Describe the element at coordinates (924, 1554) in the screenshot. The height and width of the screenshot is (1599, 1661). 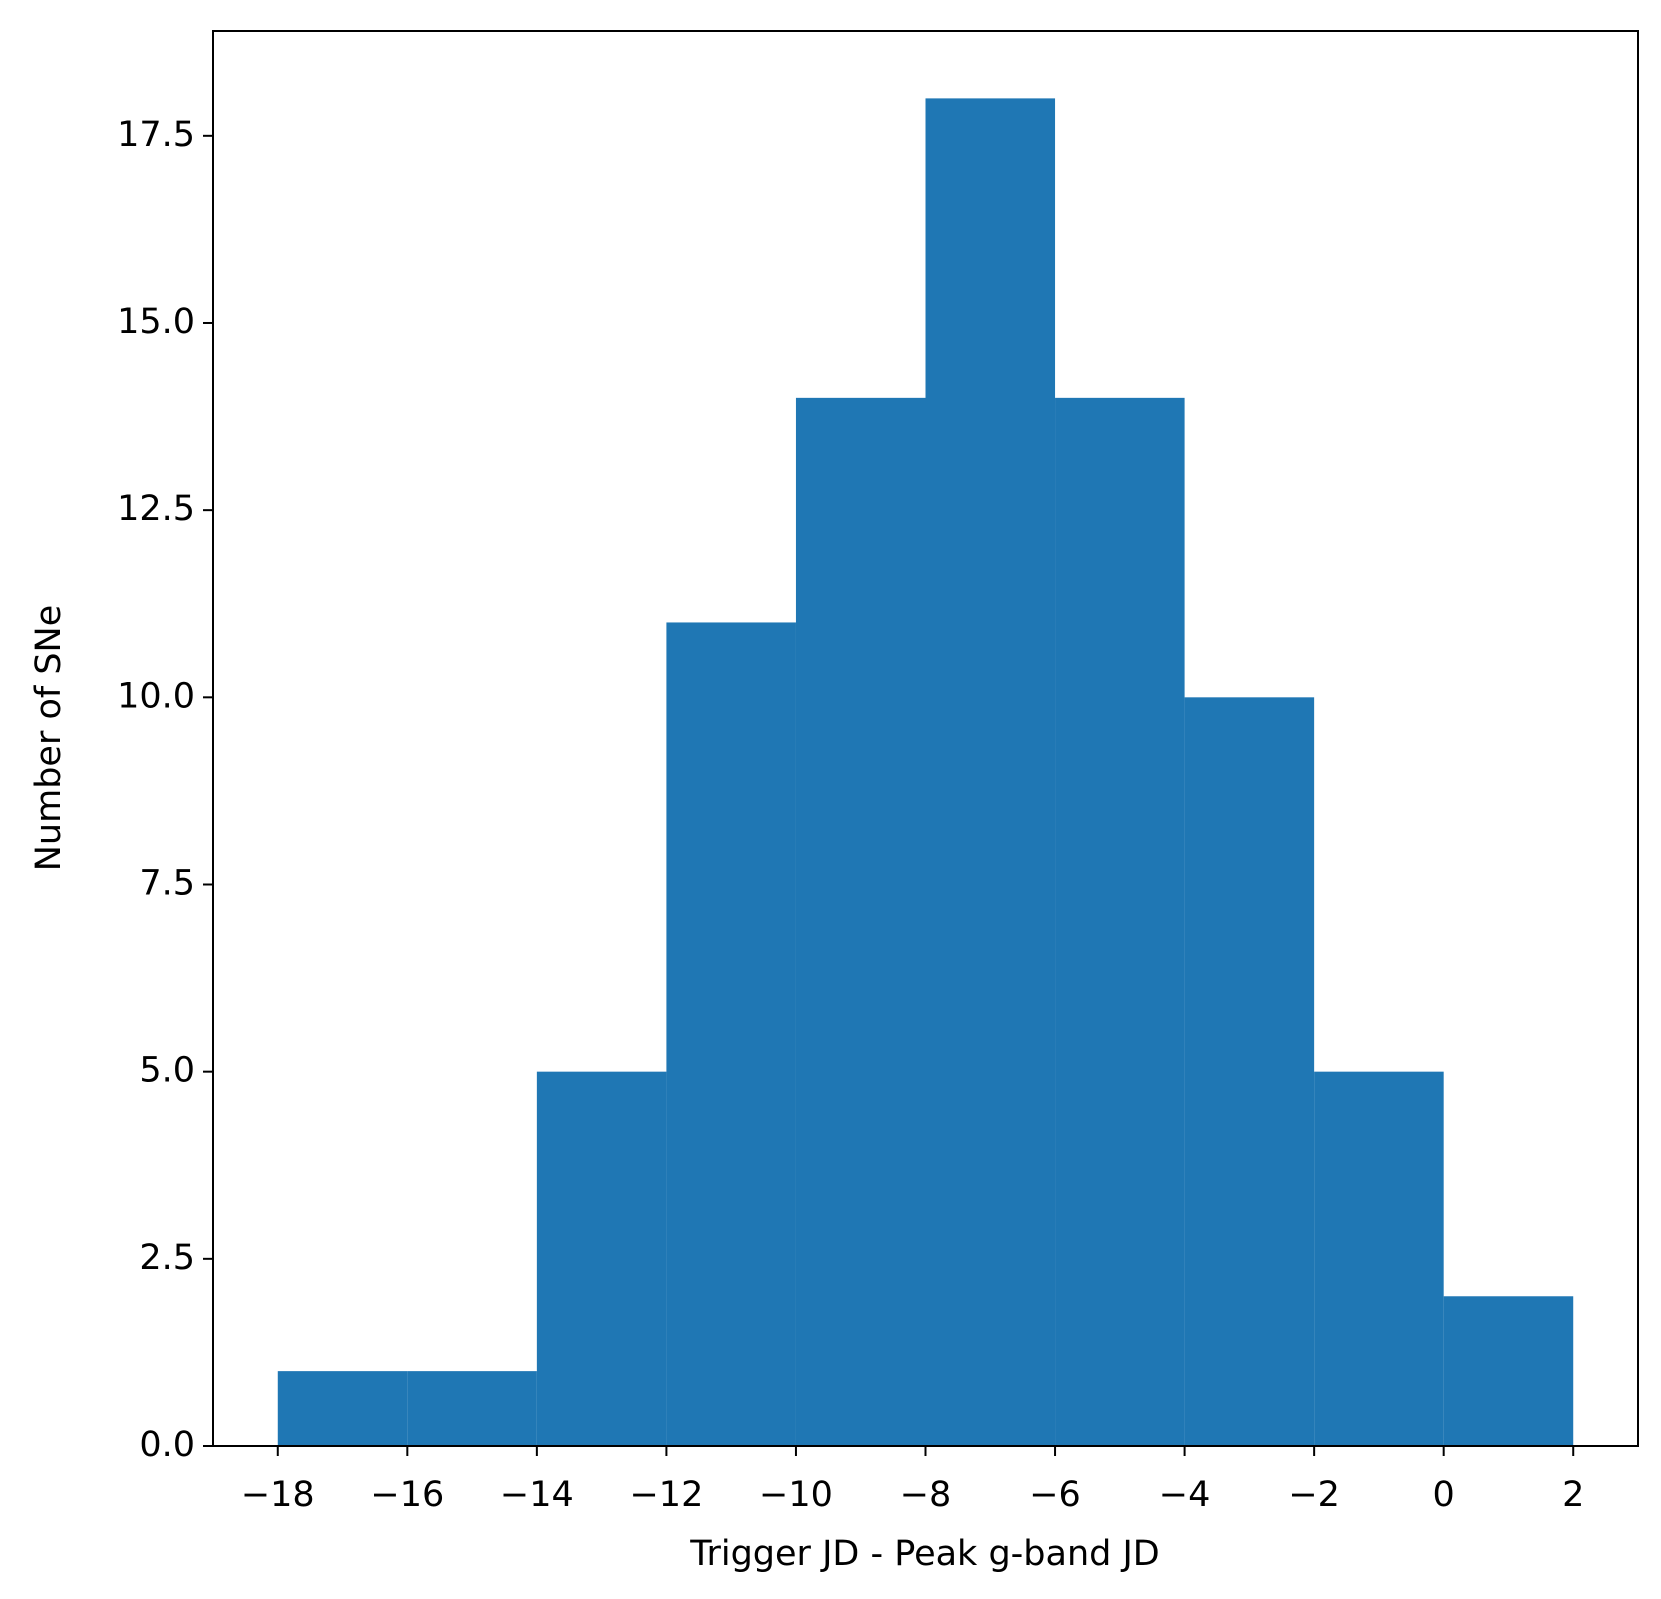
I see `x-axis-label: Trigger JD - Peak g-band JD` at that location.